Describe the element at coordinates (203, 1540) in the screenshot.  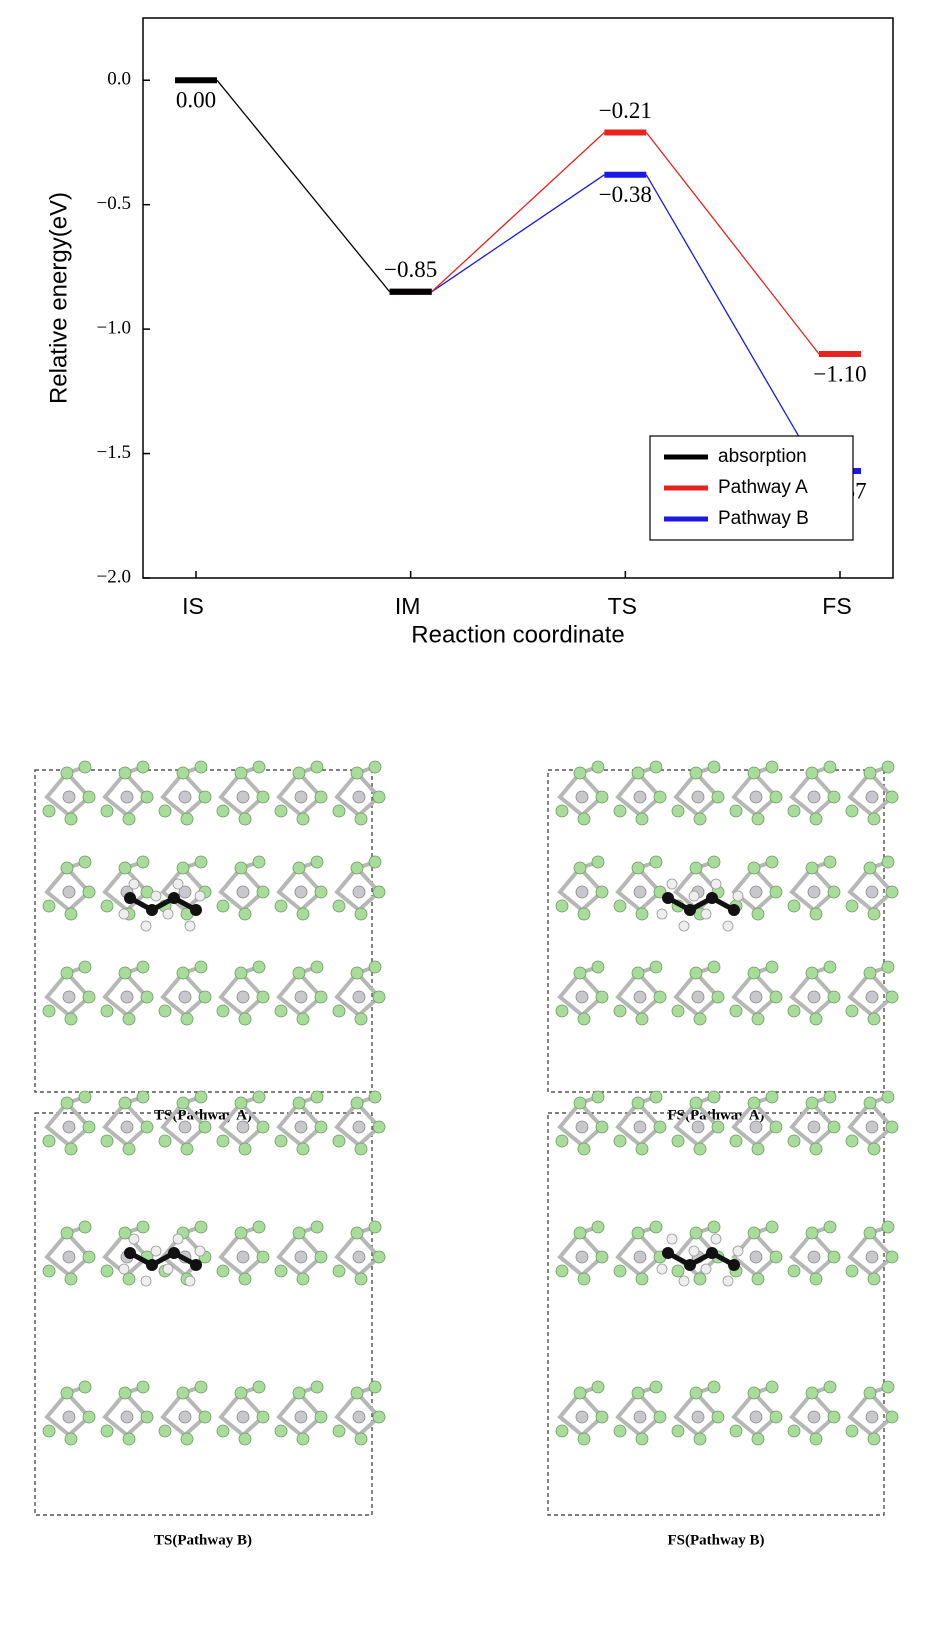
I see `panel-caption: TS(Pathway B)` at that location.